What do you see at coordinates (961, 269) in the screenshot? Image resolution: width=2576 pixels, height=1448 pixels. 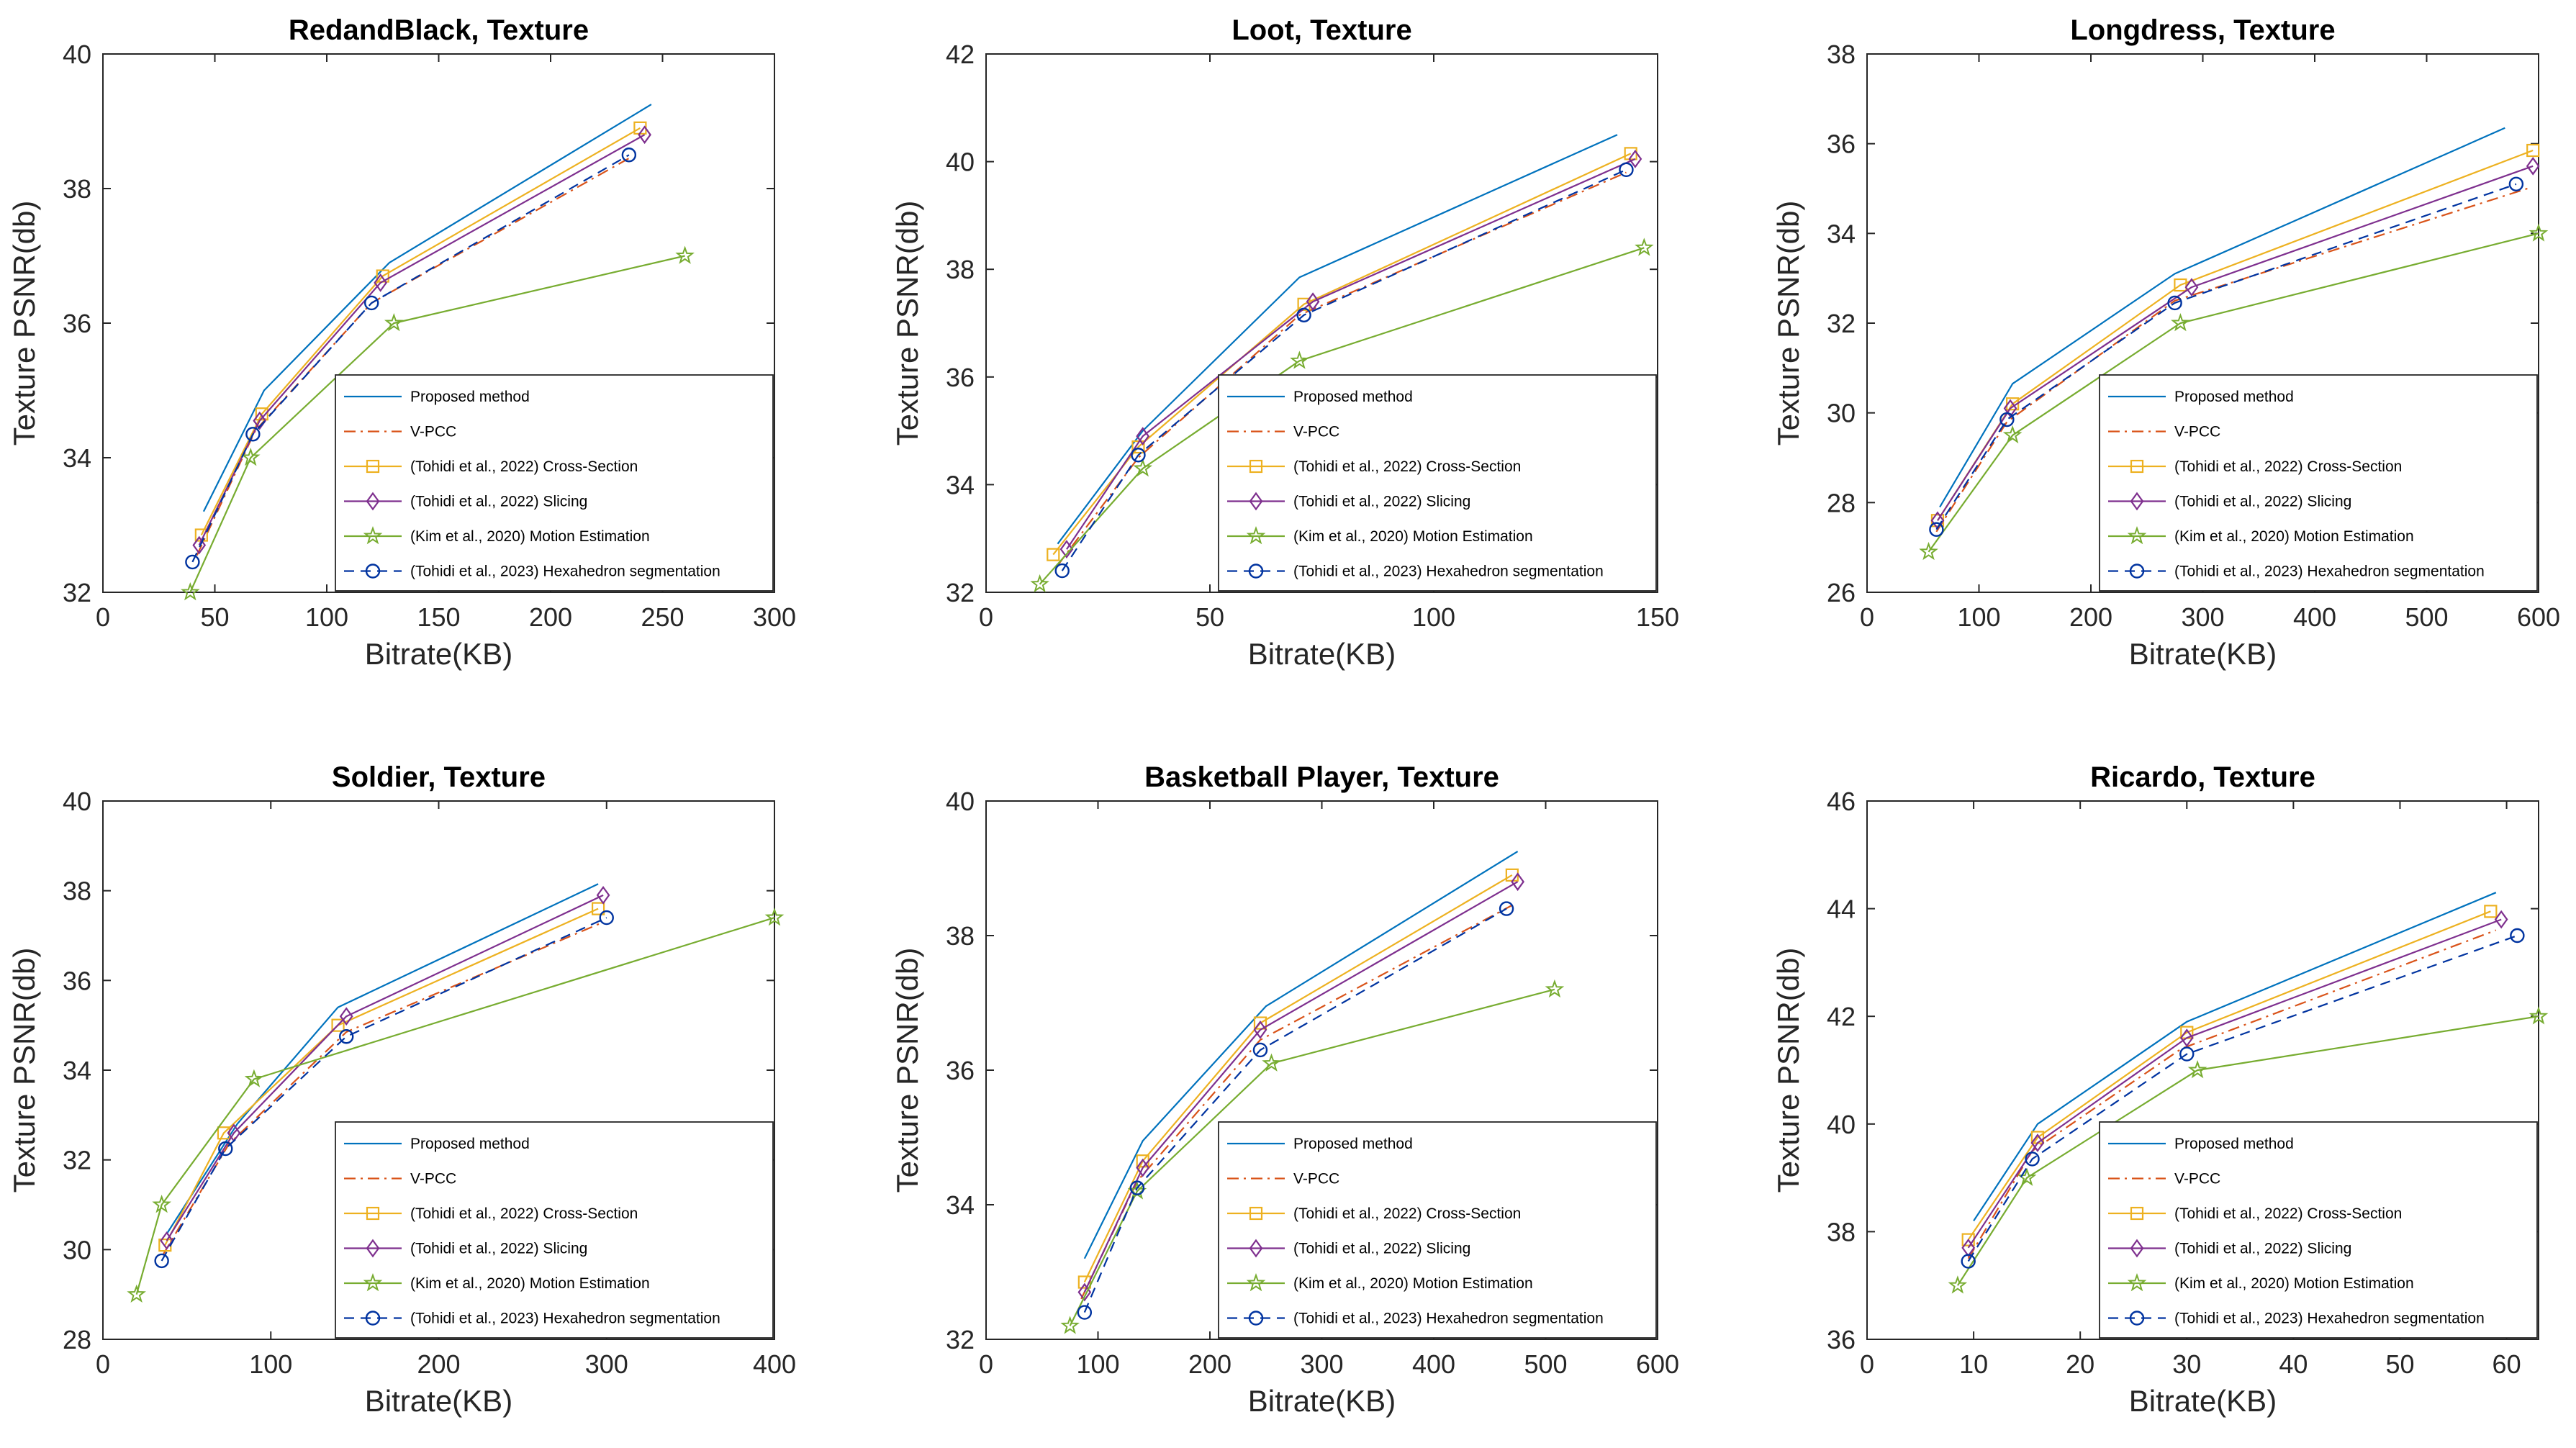 I see `y-tick-label: 38` at bounding box center [961, 269].